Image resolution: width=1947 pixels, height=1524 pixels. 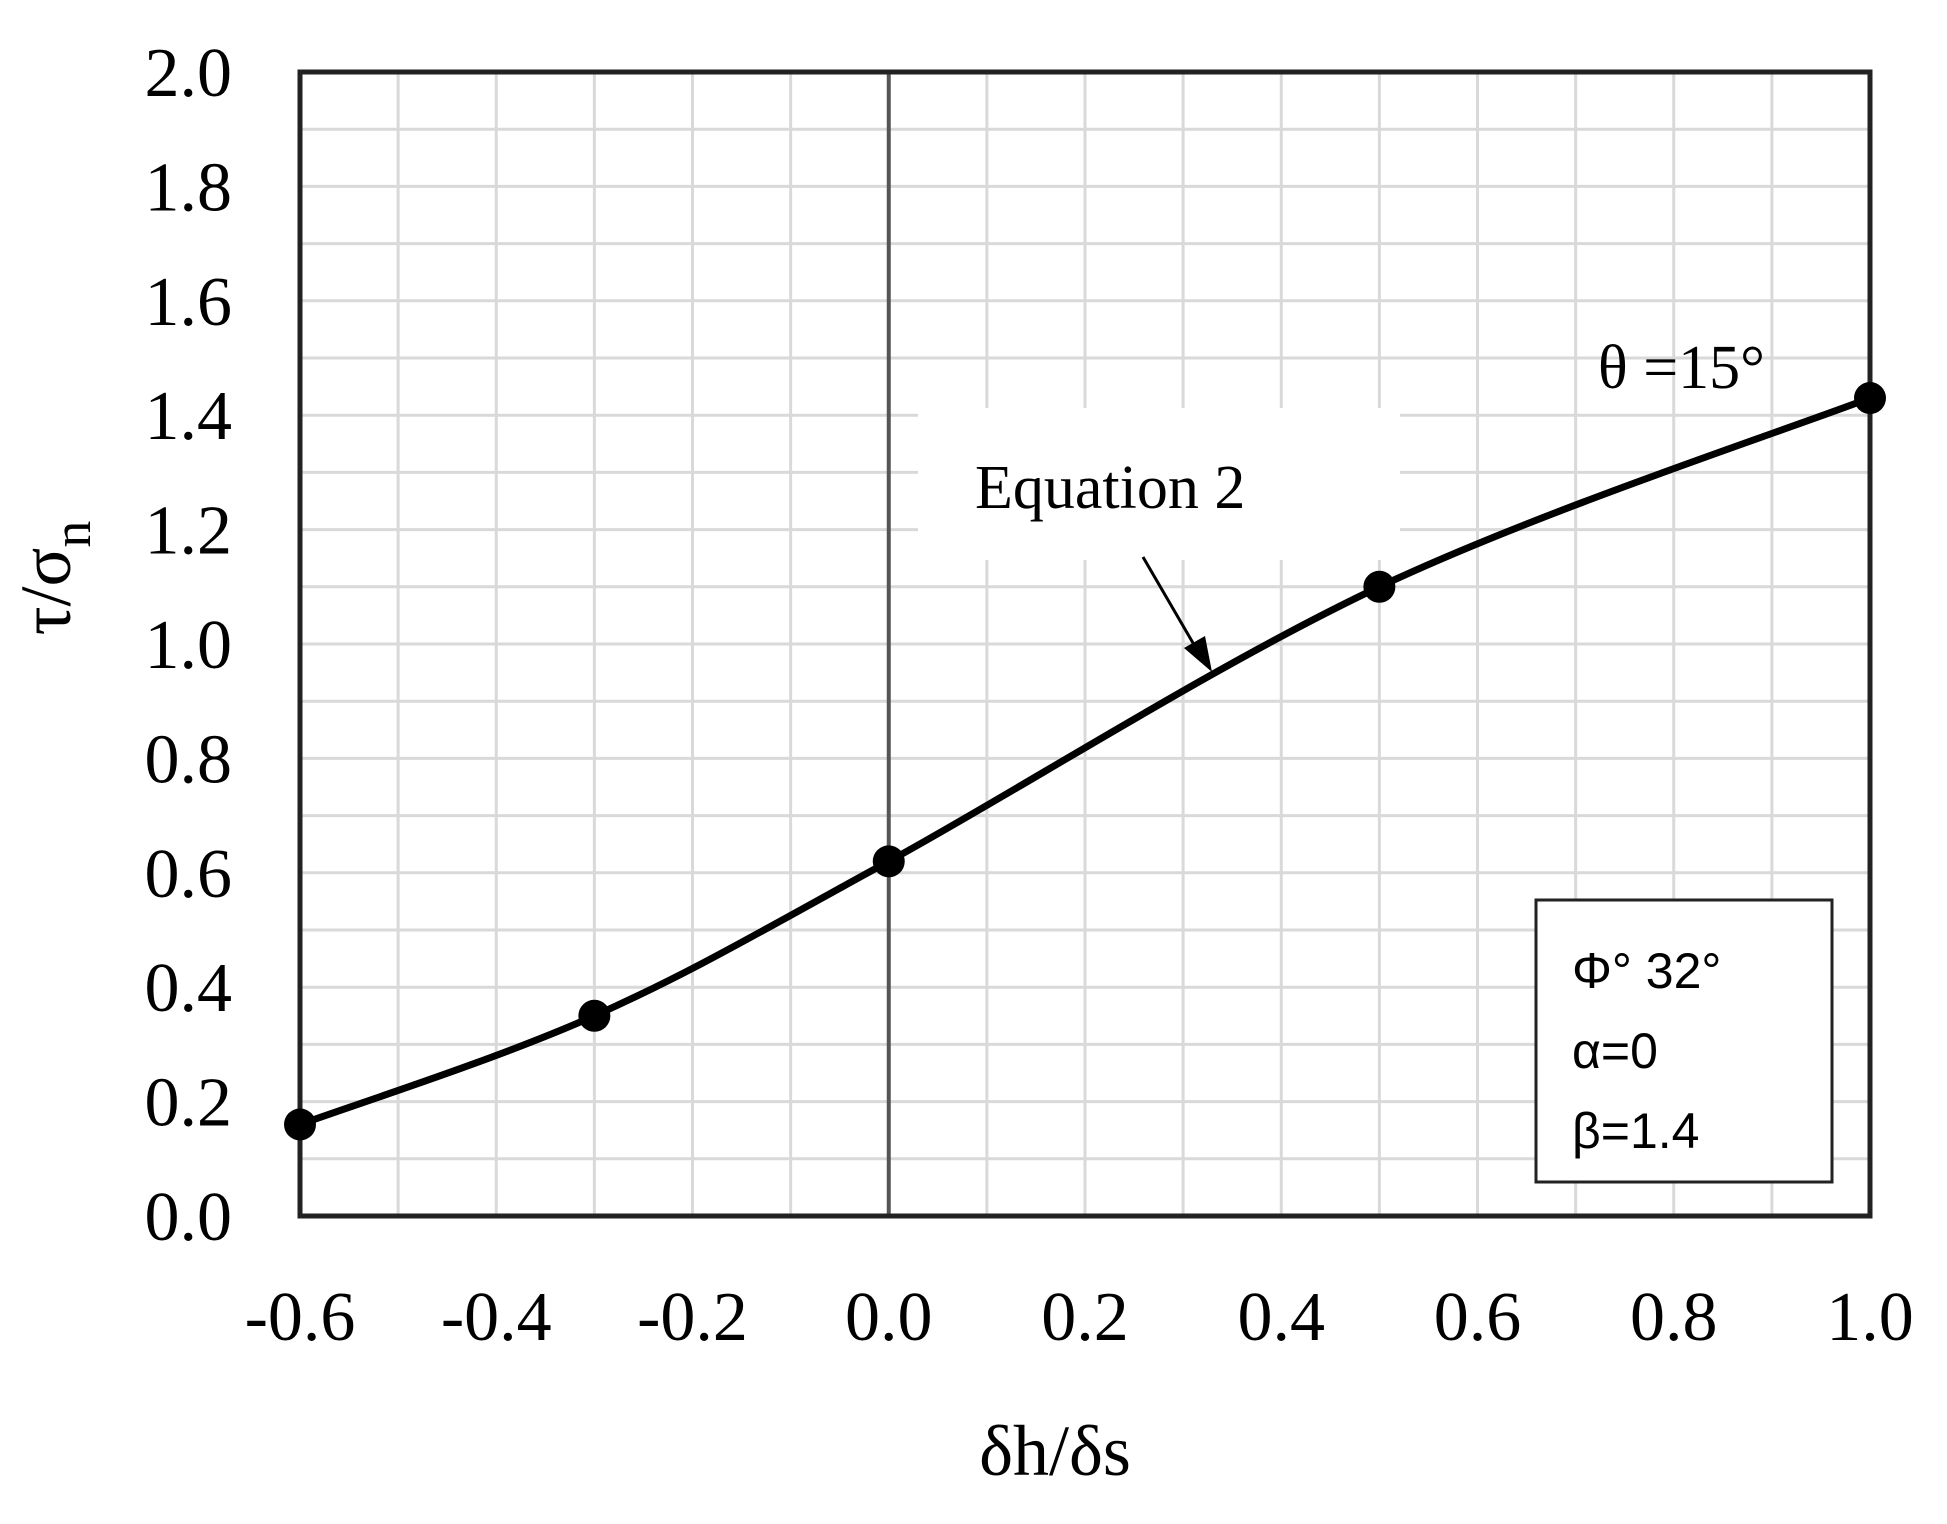 What do you see at coordinates (1171, 606) in the screenshot?
I see `curve-label-arrow` at bounding box center [1171, 606].